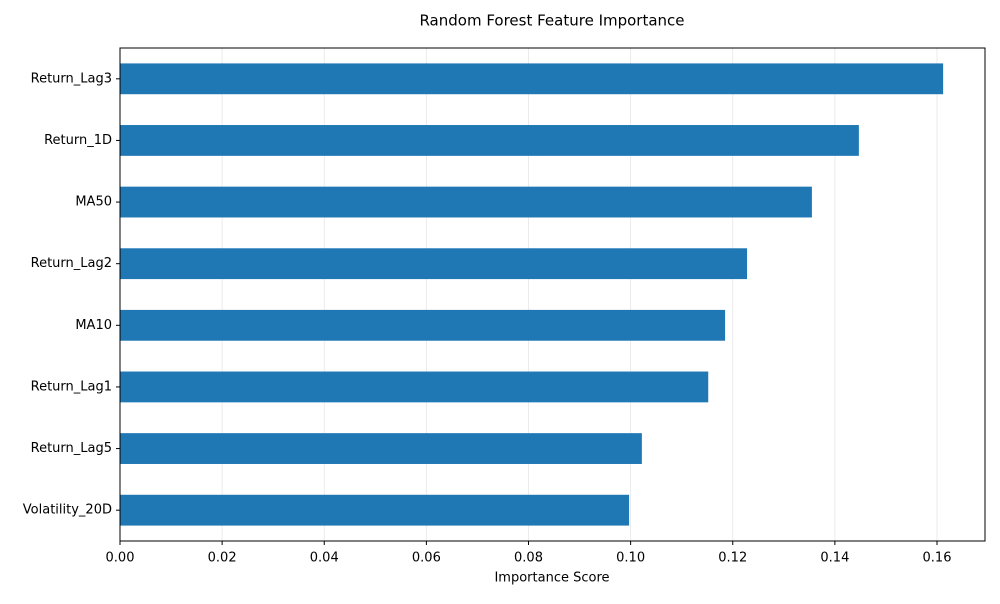 The image size is (1000, 604). I want to click on x-tick-label: 0.06, so click(426, 558).